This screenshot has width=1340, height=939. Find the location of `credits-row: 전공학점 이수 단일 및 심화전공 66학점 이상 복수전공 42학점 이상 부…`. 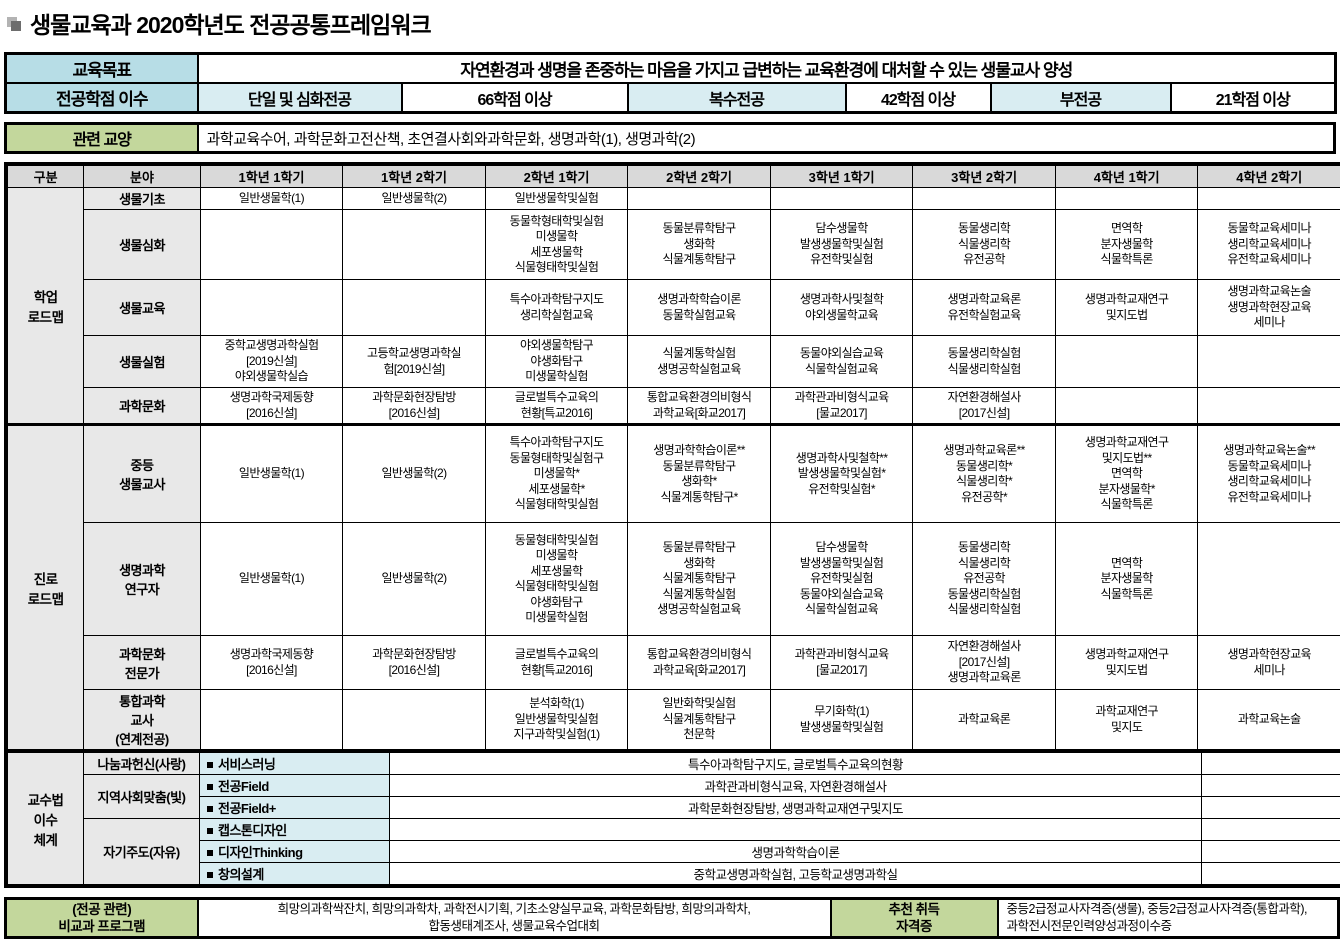

credits-row: 전공학점 이수 단일 및 심화전공 66학점 이상 복수전공 42학점 이상 부… is located at coordinates (671, 98).